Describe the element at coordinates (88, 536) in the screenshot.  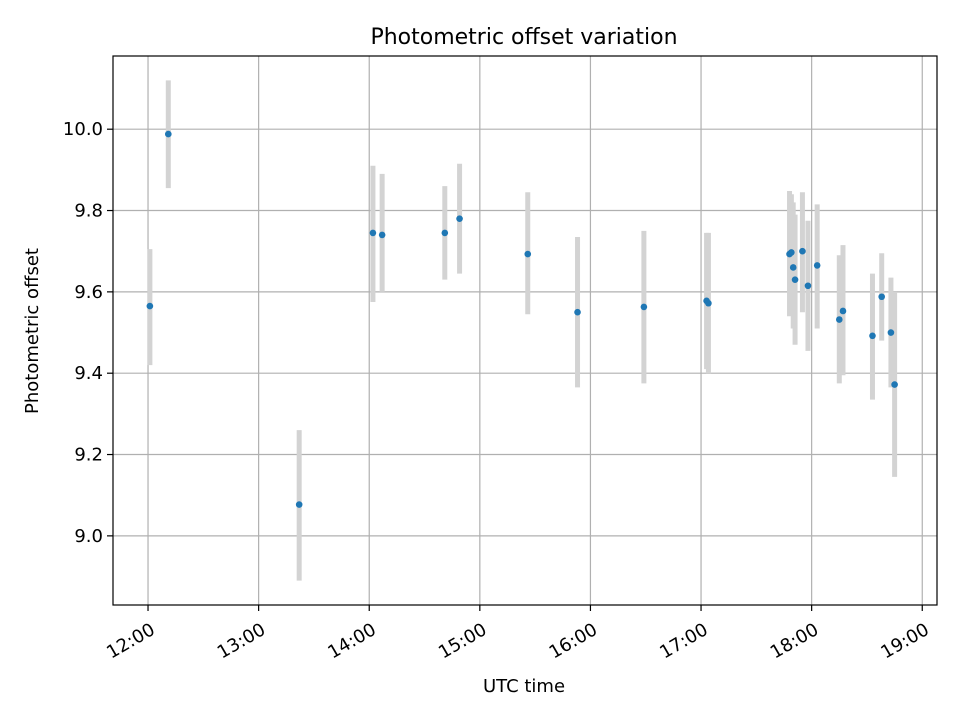
I see `y-tick-label: 9.0` at that location.